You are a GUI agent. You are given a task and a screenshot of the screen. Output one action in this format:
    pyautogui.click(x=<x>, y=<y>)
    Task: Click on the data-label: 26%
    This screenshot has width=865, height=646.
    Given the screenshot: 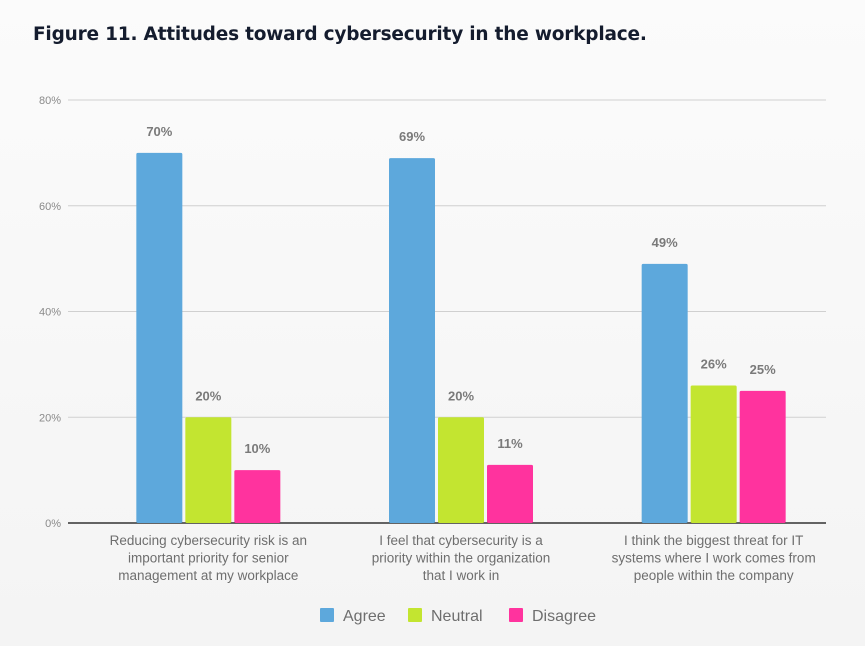 What is the action you would take?
    pyautogui.click(x=714, y=364)
    